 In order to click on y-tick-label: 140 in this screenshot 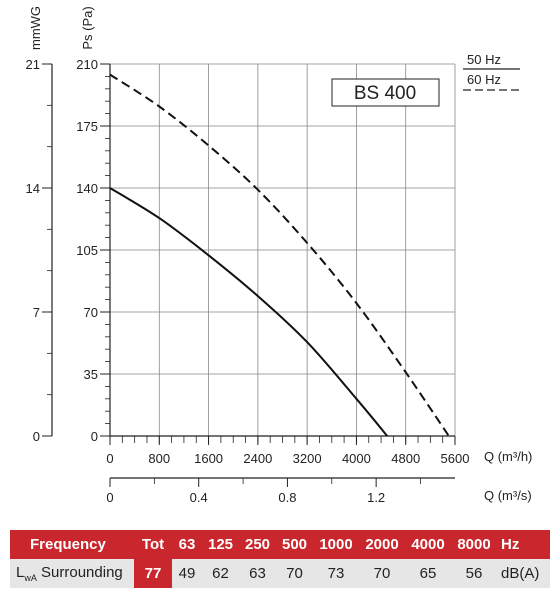, I will do `click(87, 188)`.